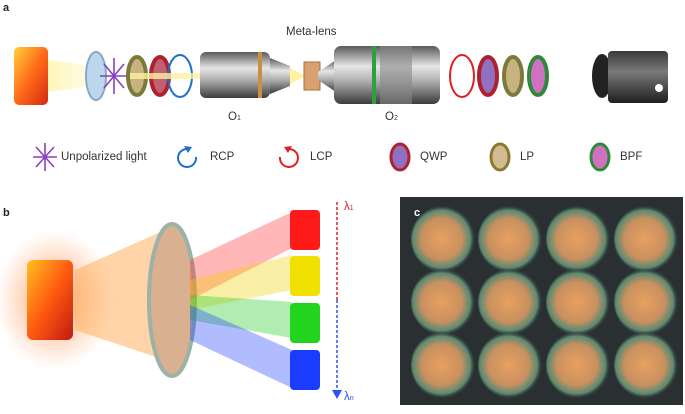 This screenshot has width=685, height=414. What do you see at coordinates (31, 76) in the screenshot?
I see `light-source` at bounding box center [31, 76].